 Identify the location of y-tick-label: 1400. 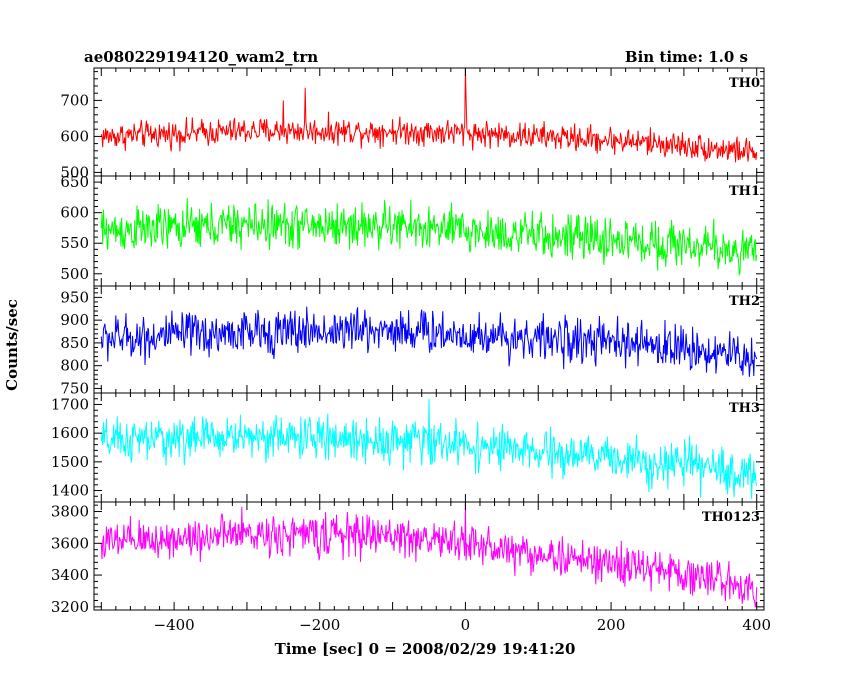
(70, 491).